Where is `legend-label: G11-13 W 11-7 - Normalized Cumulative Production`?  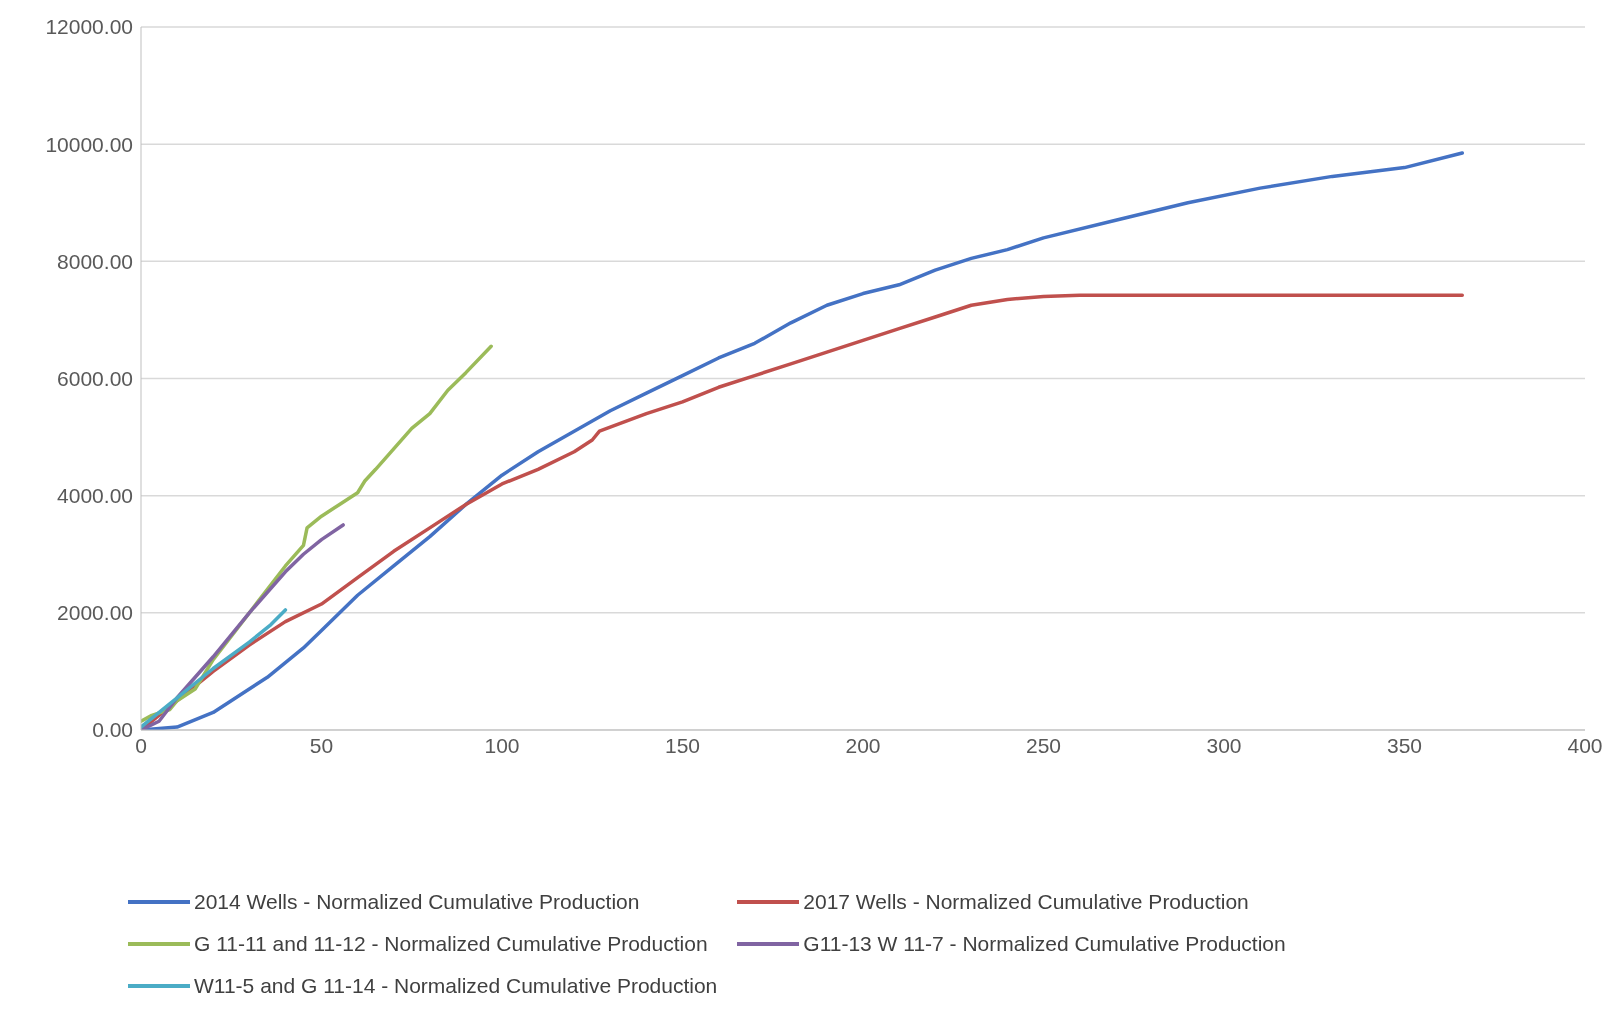 legend-label: G11-13 W 11-7 - Normalized Cumulative Production is located at coordinates (1044, 944).